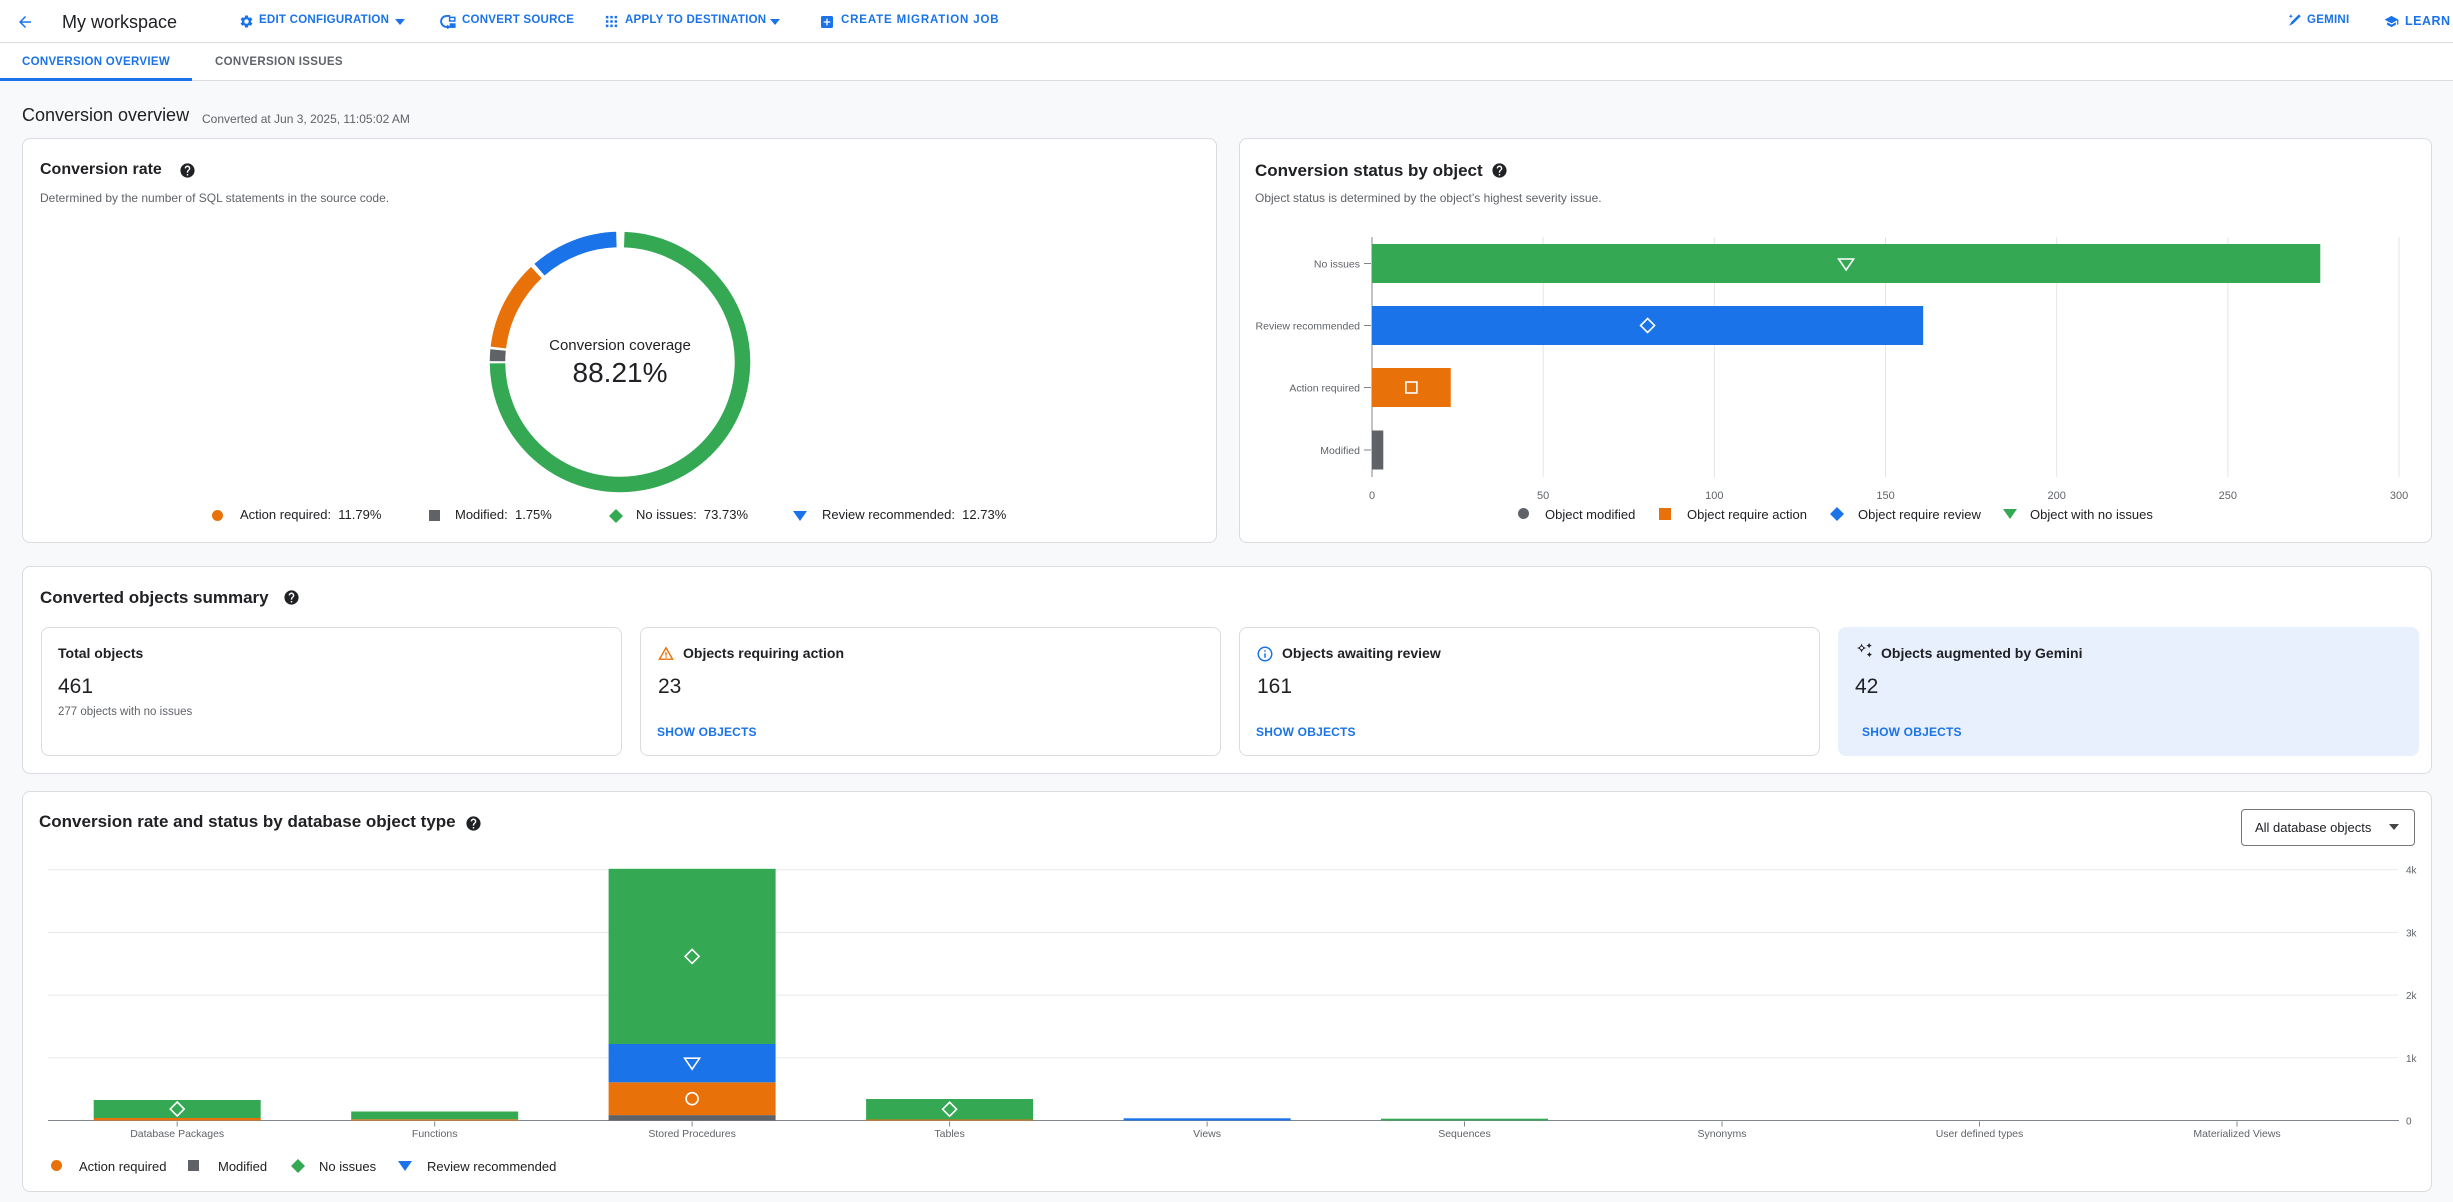  I want to click on svg-text: 300, so click(2399, 496).